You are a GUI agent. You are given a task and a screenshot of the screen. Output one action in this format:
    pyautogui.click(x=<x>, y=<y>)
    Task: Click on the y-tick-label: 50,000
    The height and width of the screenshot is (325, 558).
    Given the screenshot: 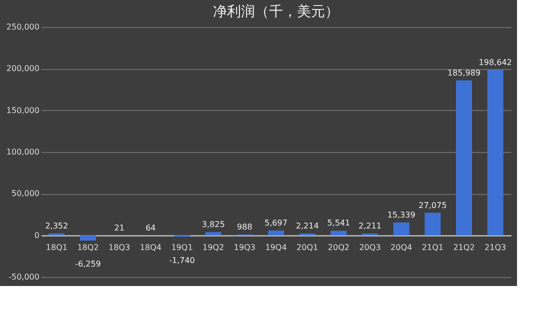 What is the action you would take?
    pyautogui.click(x=26, y=193)
    